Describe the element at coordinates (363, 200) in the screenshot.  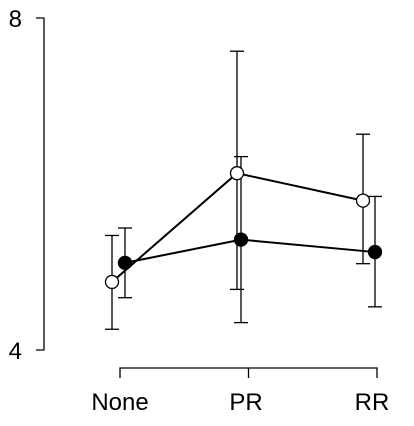
I see `data-point-open-rr` at that location.